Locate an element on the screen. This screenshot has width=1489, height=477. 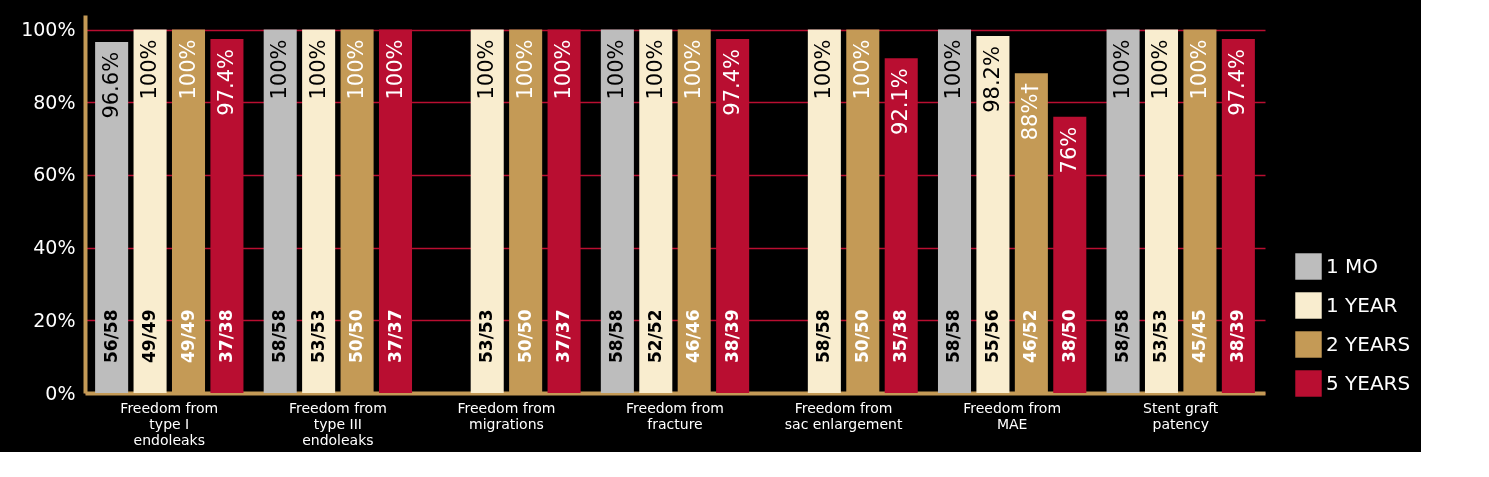
x-tick-label: Freedom from type I endoleaks is located at coordinates (169, 423).